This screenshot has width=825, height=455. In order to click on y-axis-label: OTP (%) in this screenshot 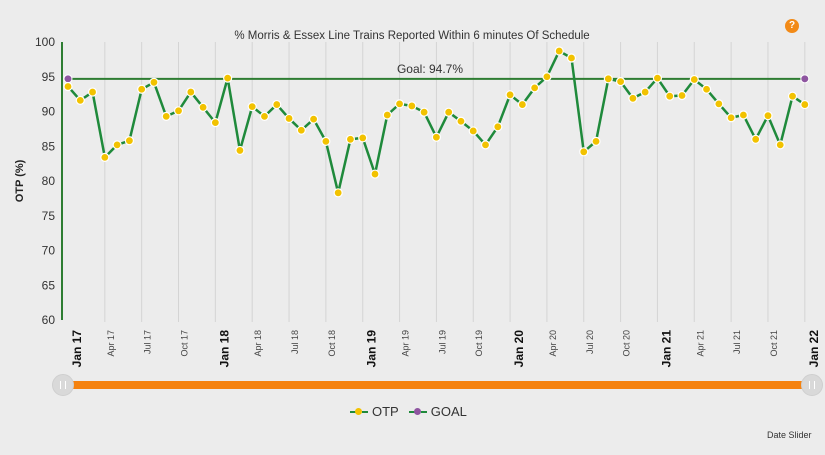, I will do `click(20, 180)`.